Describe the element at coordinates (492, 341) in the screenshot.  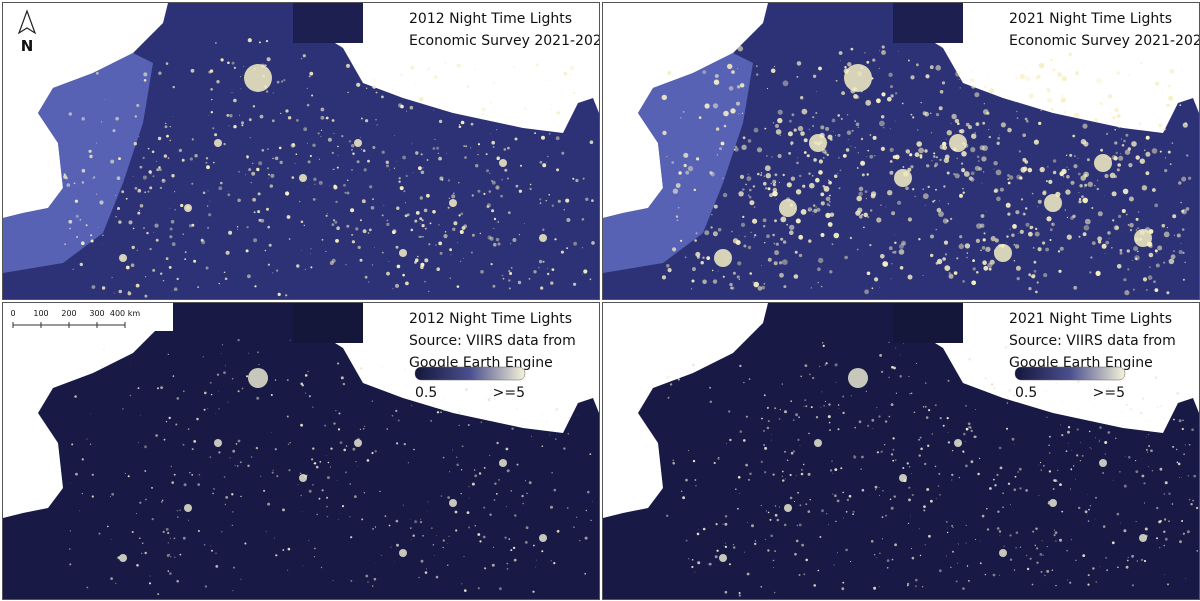
I see `panel-text: Source: VIIRS data from` at that location.